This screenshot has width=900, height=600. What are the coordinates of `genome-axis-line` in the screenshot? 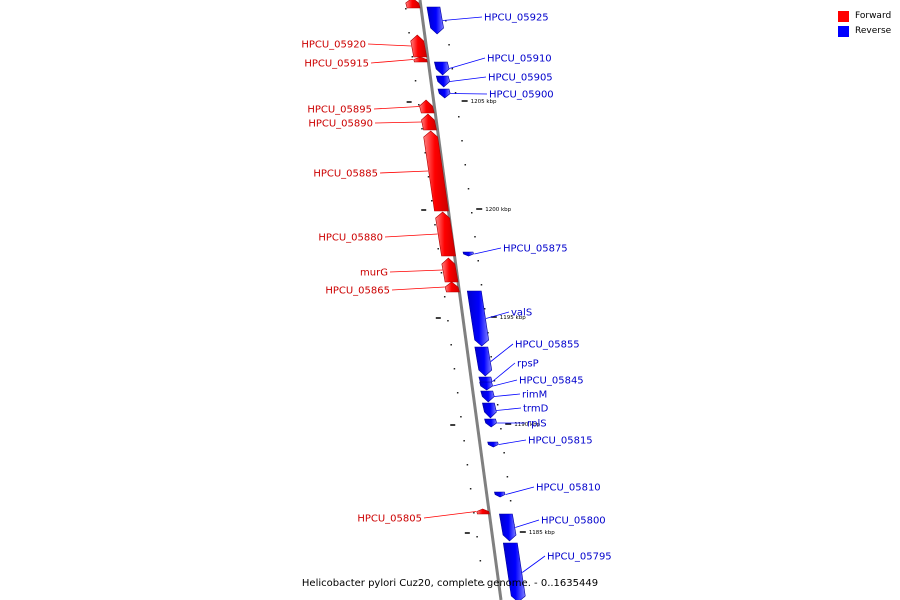 It's located at (460, 300).